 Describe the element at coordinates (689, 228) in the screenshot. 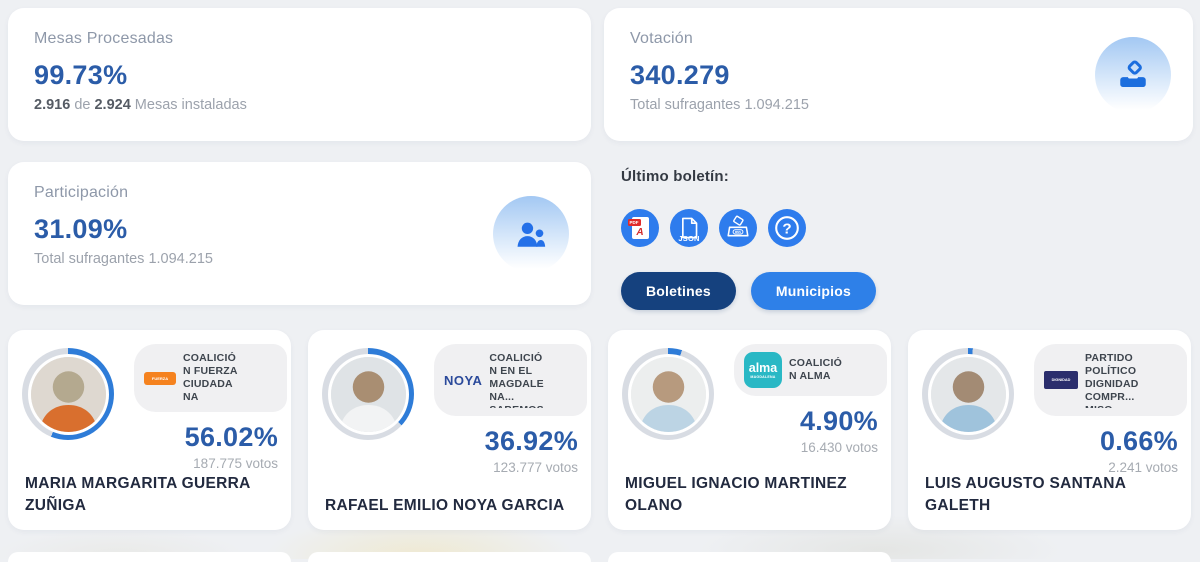

I see `json-download-icon: JSON` at that location.